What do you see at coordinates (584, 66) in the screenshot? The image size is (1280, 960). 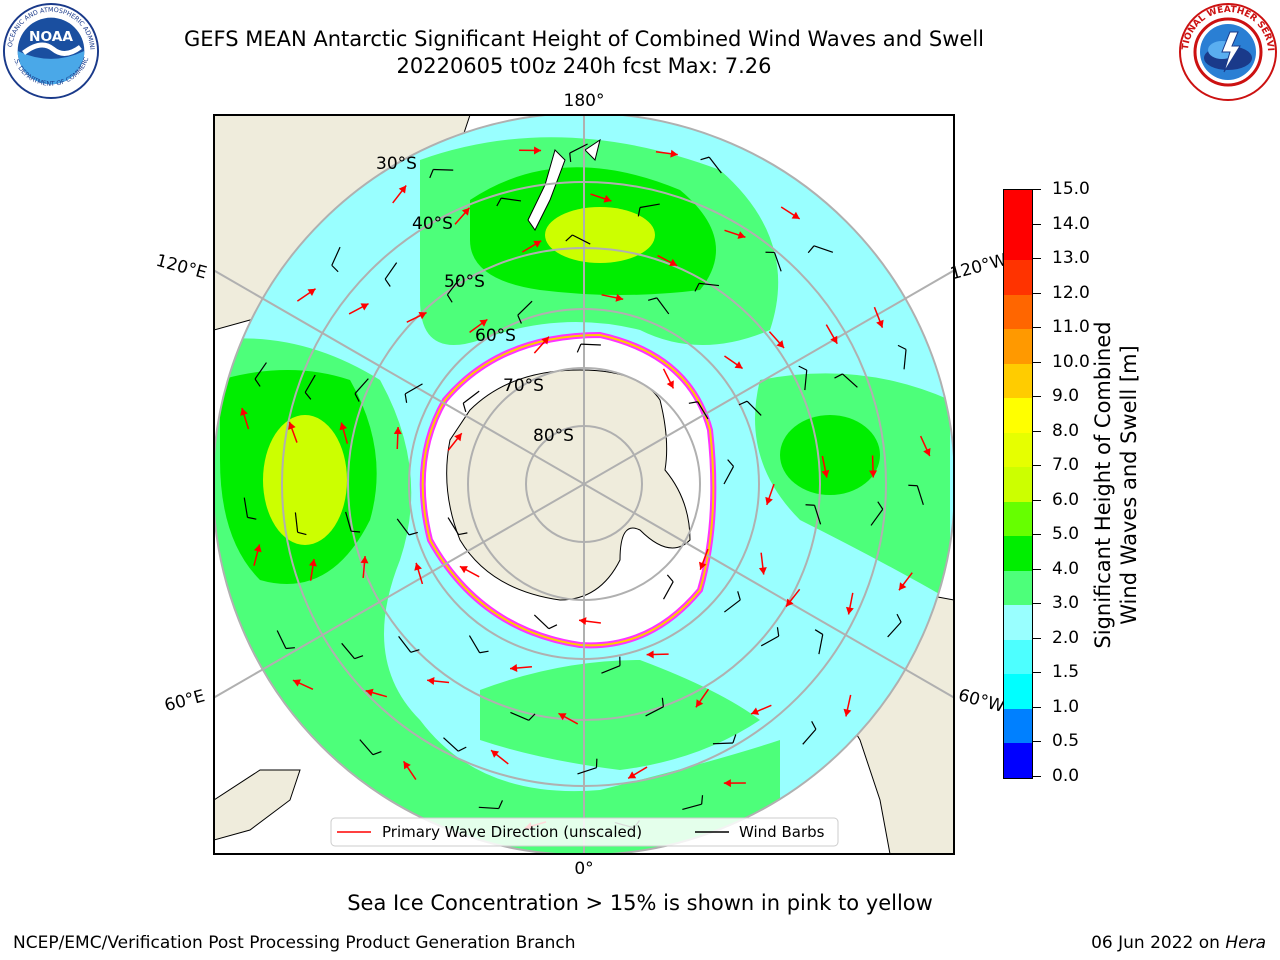 I see `chart-subtitle: 20220605 t00z 240h fcst Max: 7.26` at bounding box center [584, 66].